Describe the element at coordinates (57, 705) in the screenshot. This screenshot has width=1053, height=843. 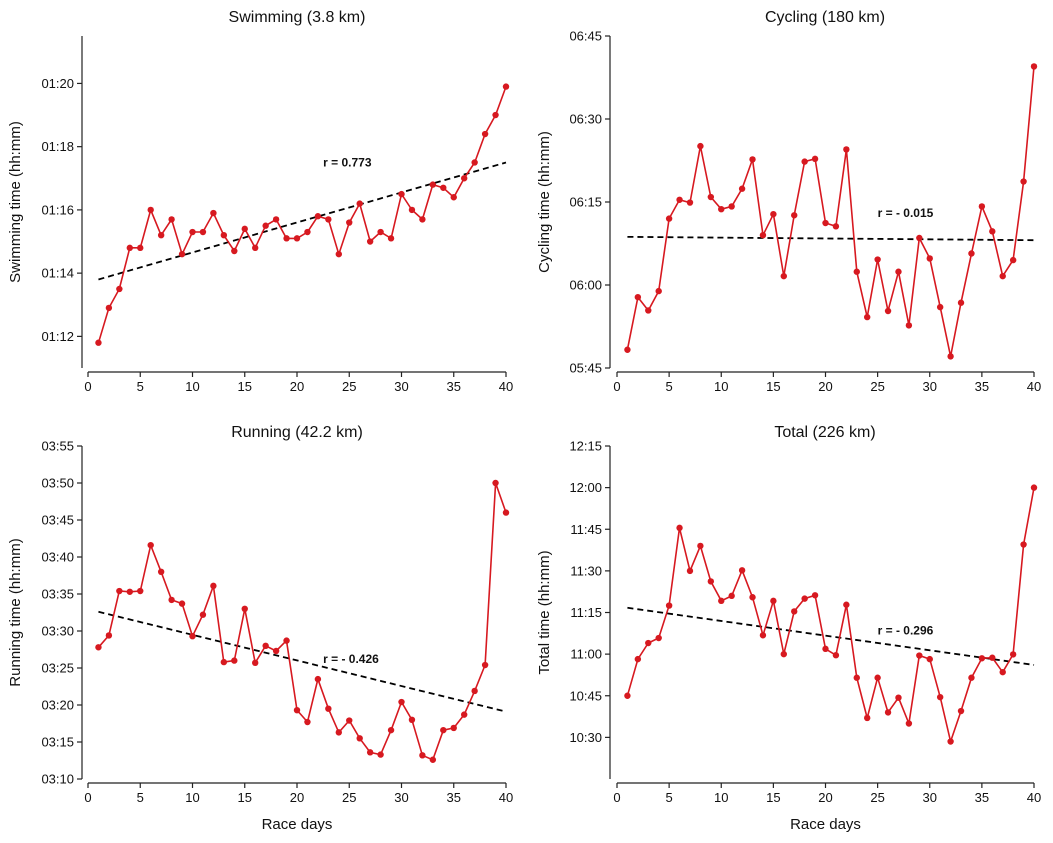
I see `y-tick-label: 03:20` at that location.